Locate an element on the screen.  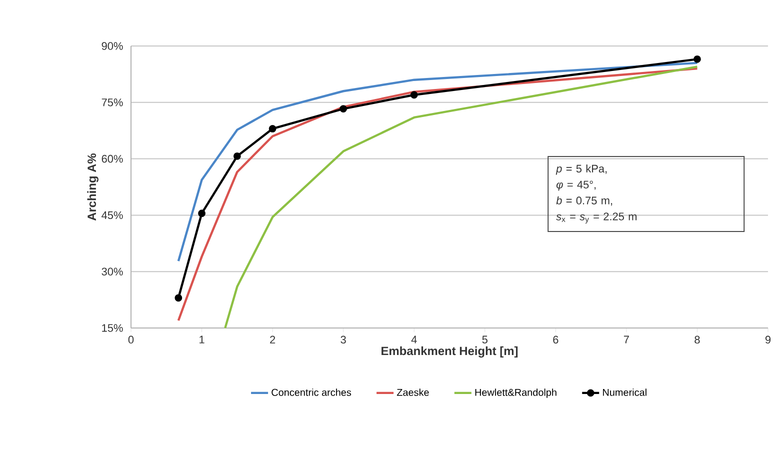
x-tick-label: 5 is located at coordinates (485, 340).